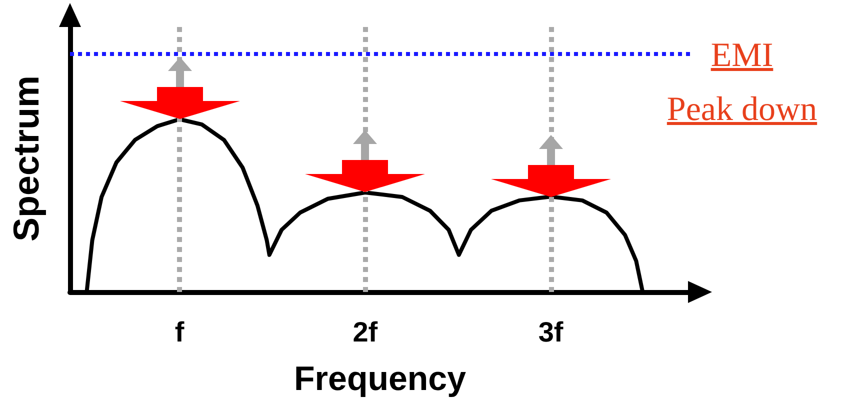 This screenshot has height=405, width=858. What do you see at coordinates (365, 332) in the screenshot?
I see `x-tick-label: 2f` at bounding box center [365, 332].